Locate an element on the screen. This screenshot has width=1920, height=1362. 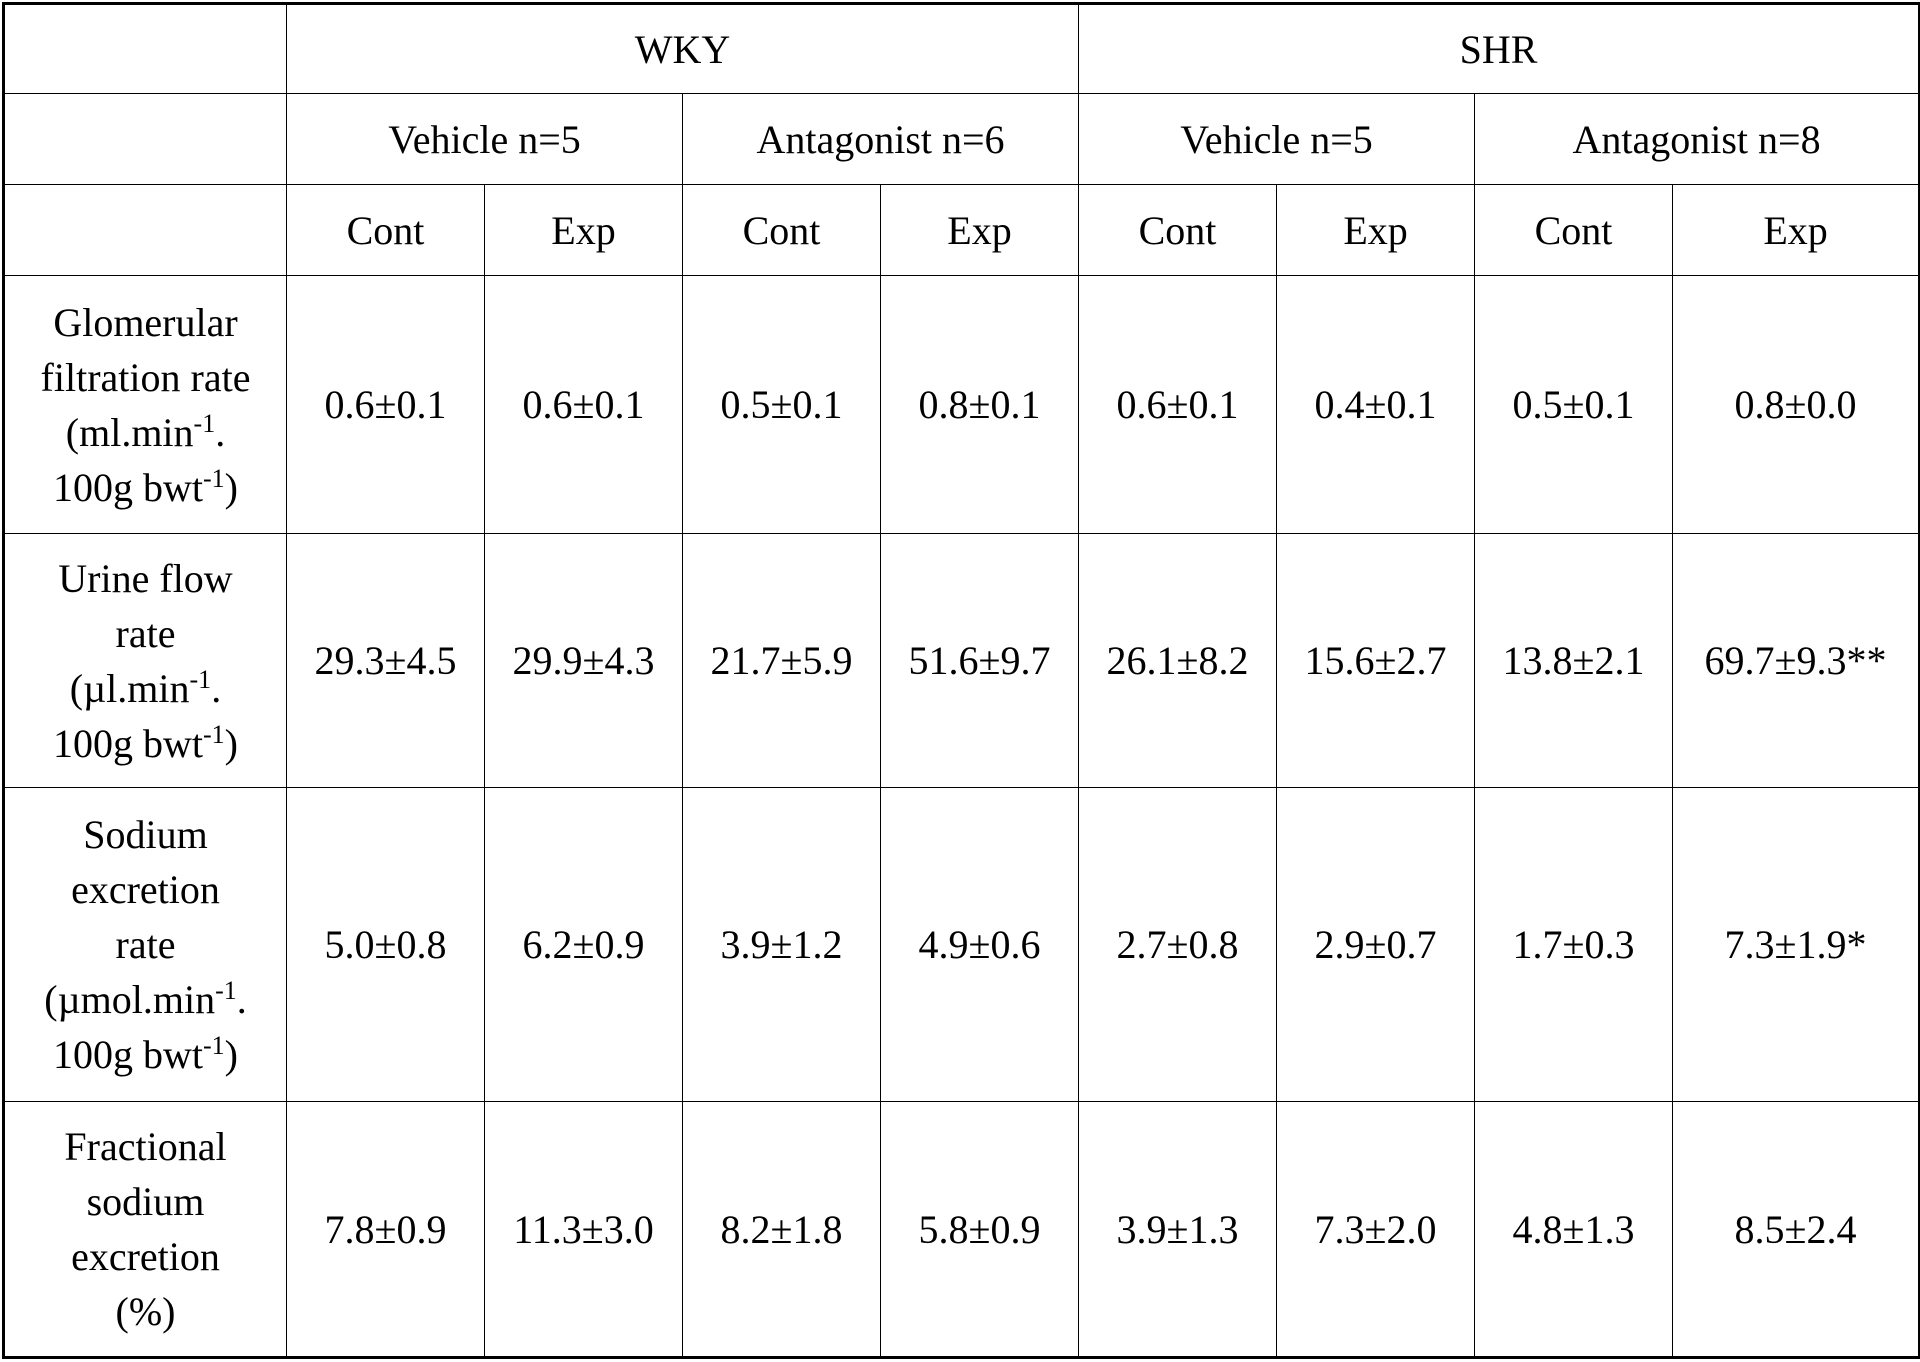
subgroup-header: Antagonist n=8 is located at coordinates (1697, 139).